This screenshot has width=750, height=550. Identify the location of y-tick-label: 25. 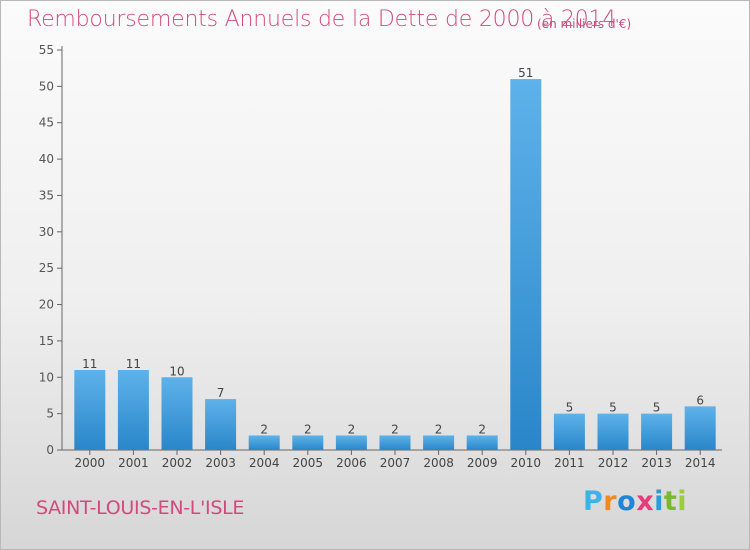
(46, 268).